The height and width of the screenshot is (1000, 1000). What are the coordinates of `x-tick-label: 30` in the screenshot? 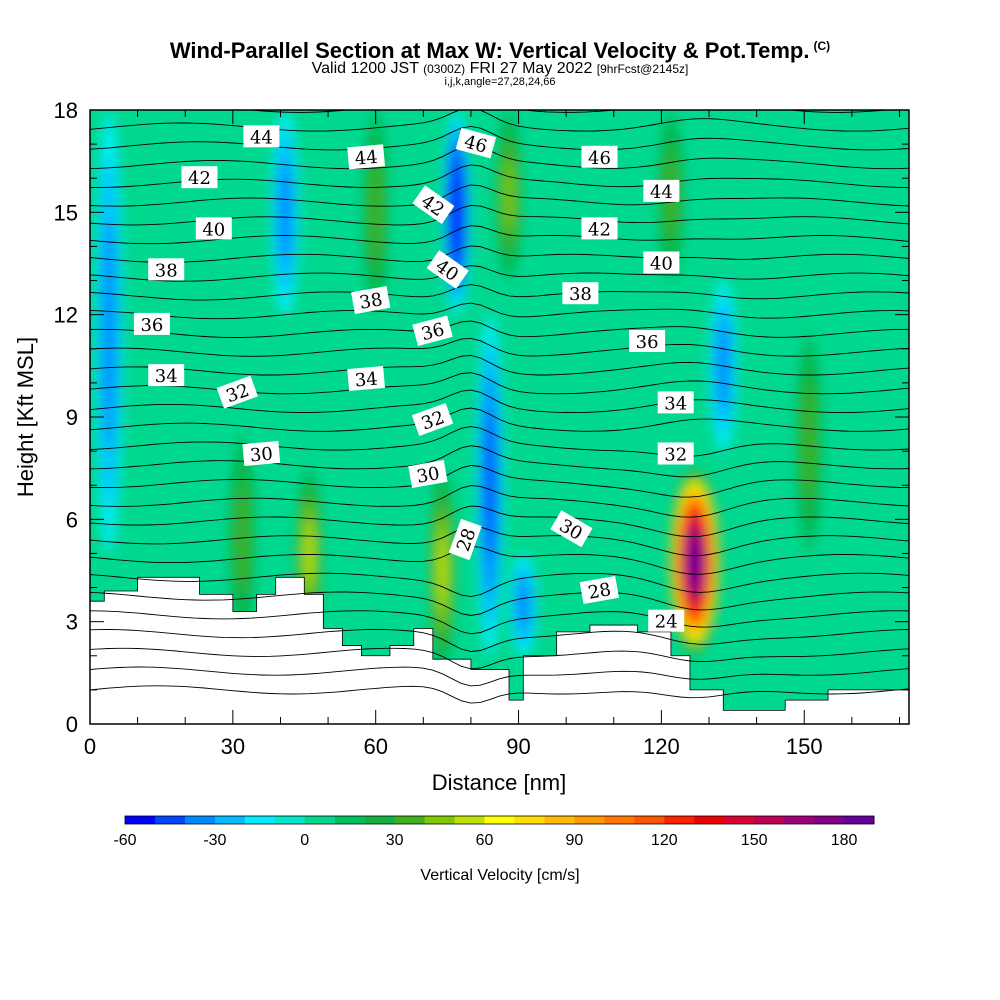 It's located at (233, 746).